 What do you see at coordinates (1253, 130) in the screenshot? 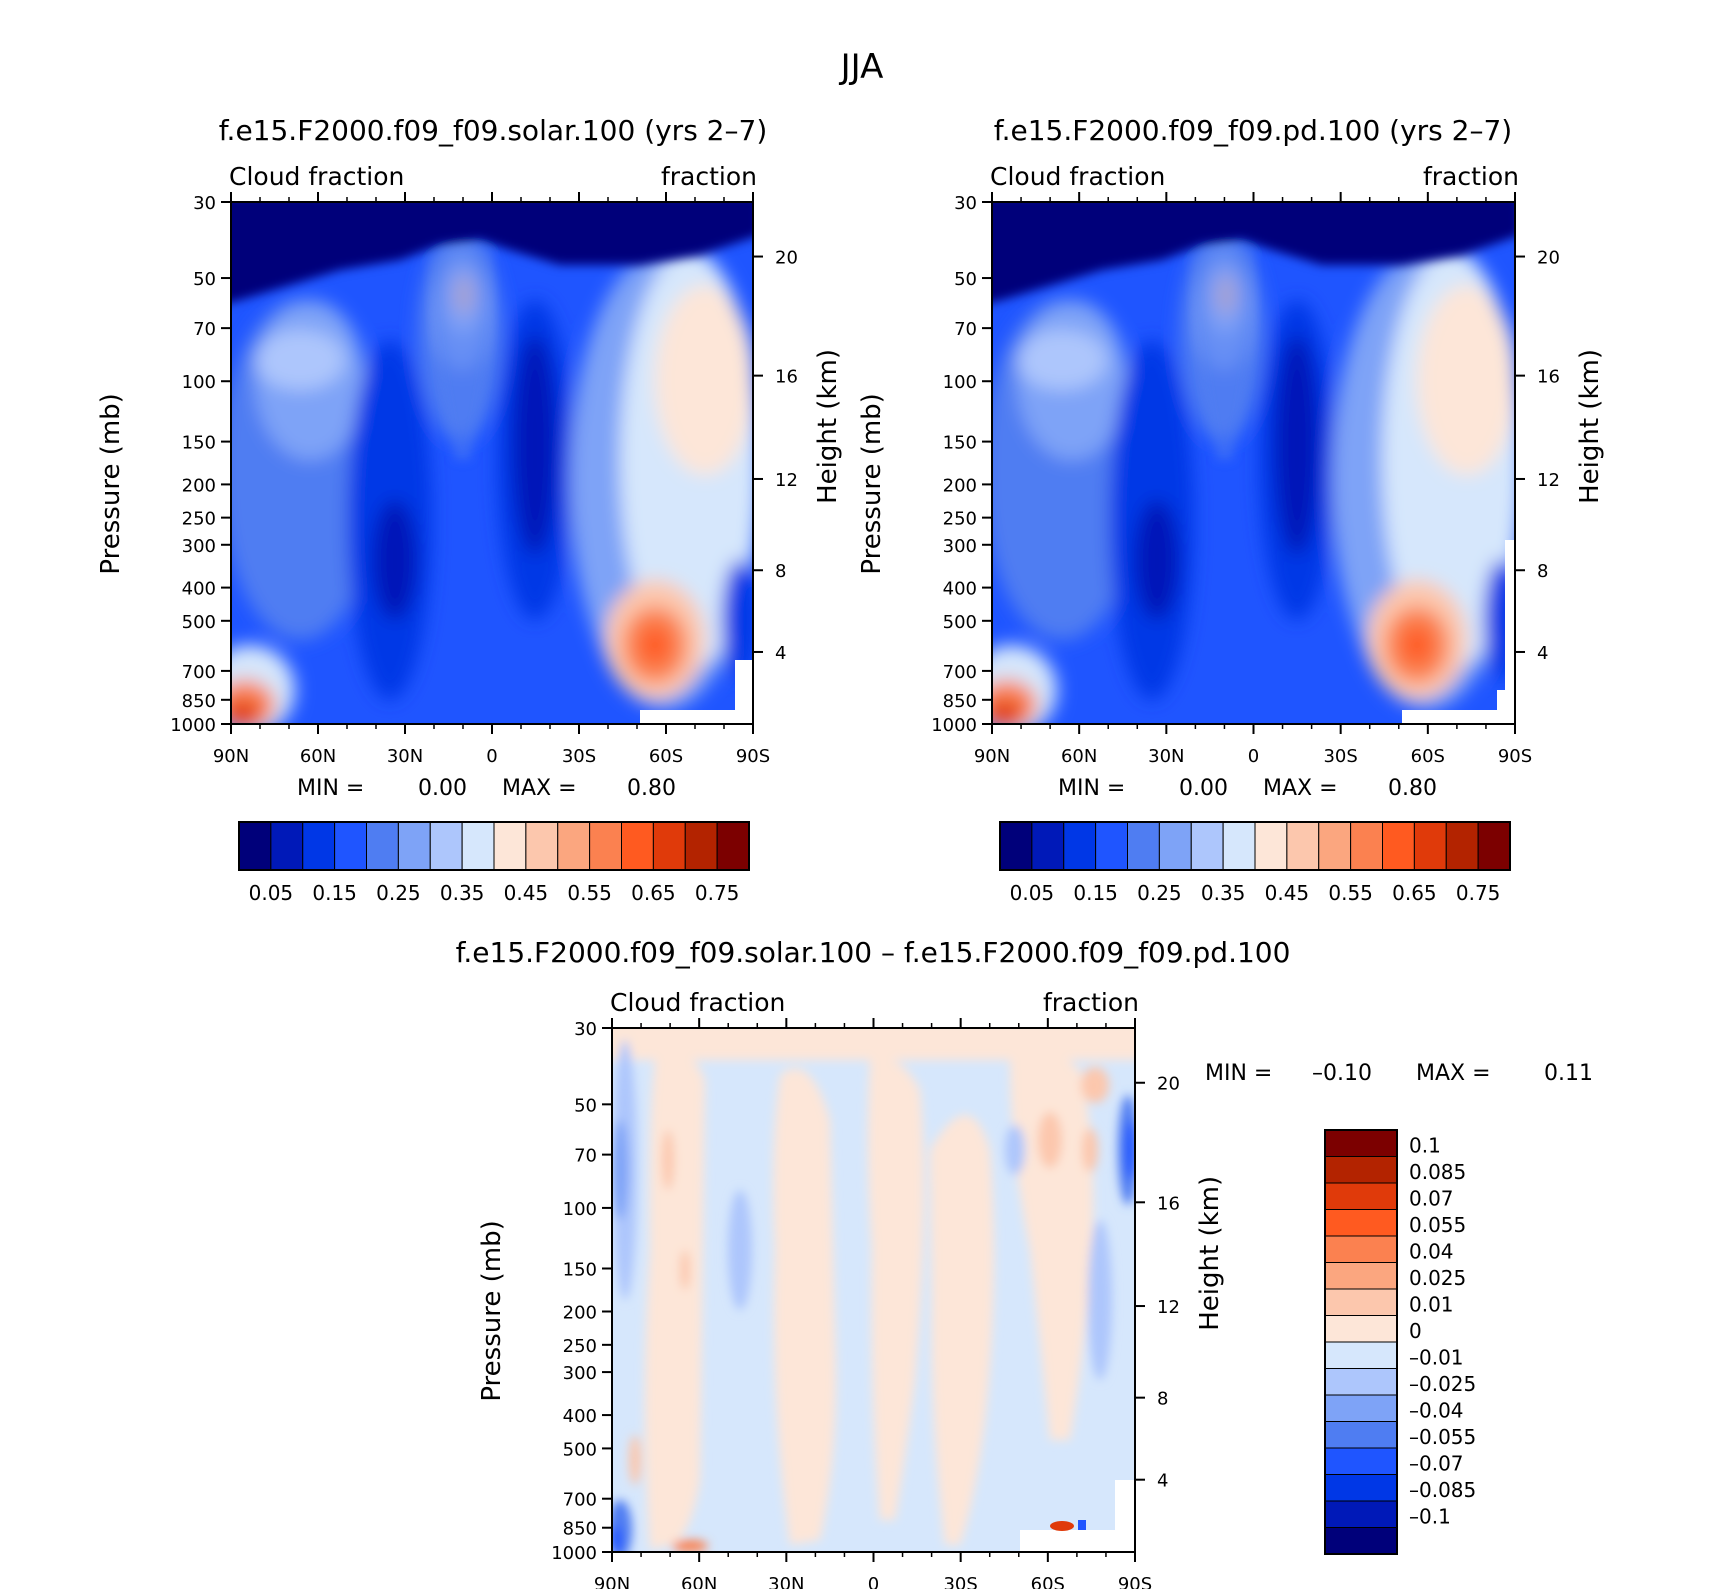
I see `panel-pd-title: f.e15.F2000.f09_f09.pd.100 (yrs 2–7)` at bounding box center [1253, 130].